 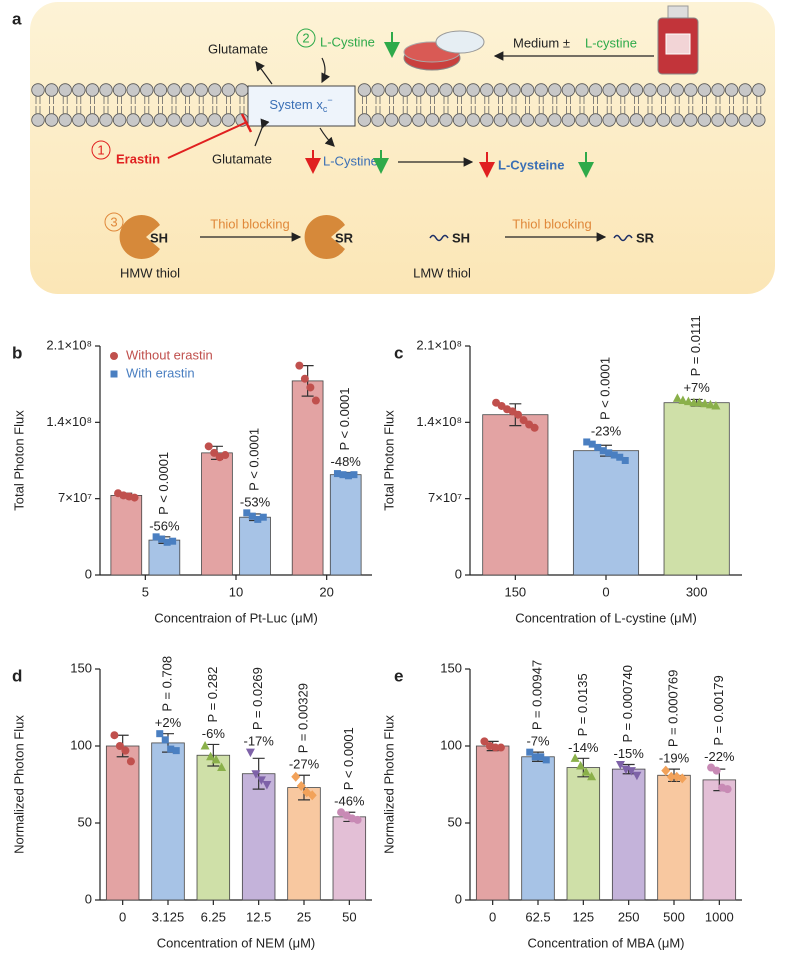 I want to click on y-axis-label: Normalized Photon Flux, so click(x=388, y=784).